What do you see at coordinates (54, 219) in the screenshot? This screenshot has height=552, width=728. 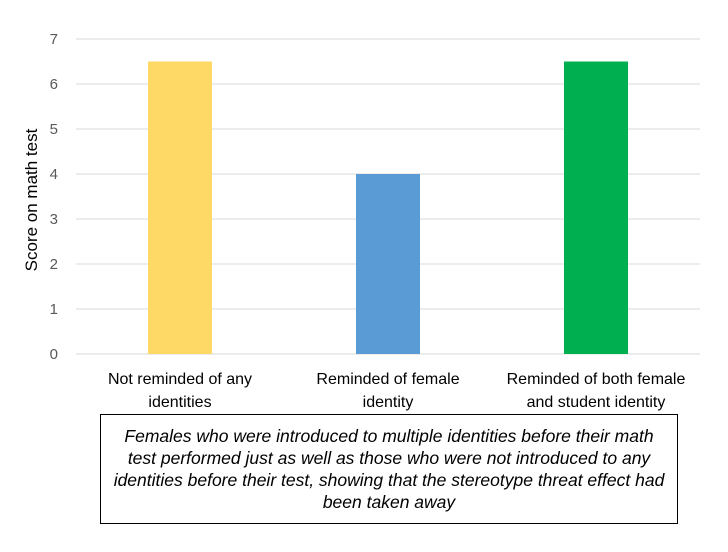 I see `y-tick-label: 3` at bounding box center [54, 219].